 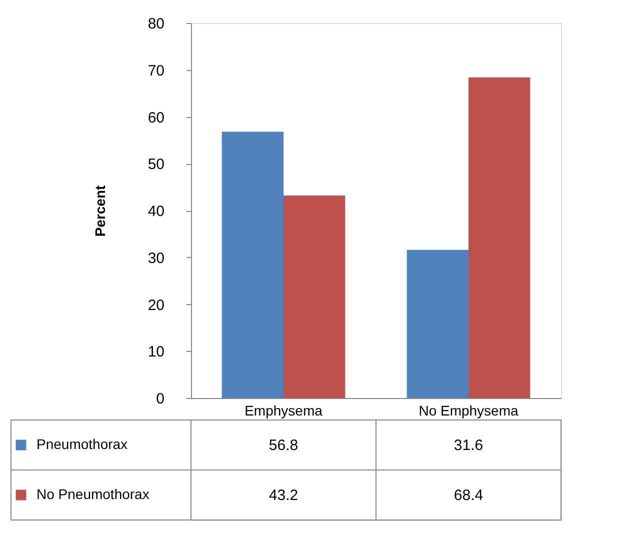 I want to click on x-tick-label: No Emphysema, so click(x=468, y=410).